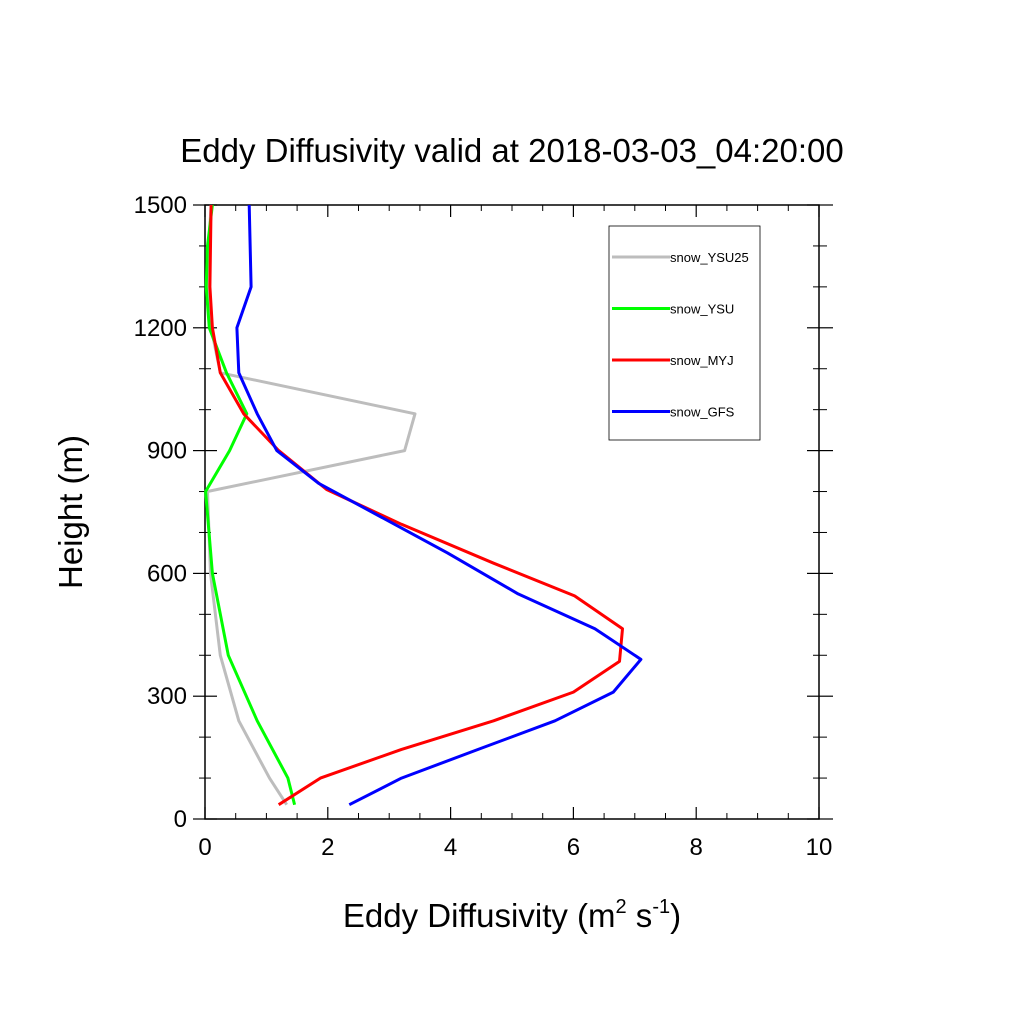  What do you see at coordinates (160, 328) in the screenshot?
I see `y-tick-label: 1200` at bounding box center [160, 328].